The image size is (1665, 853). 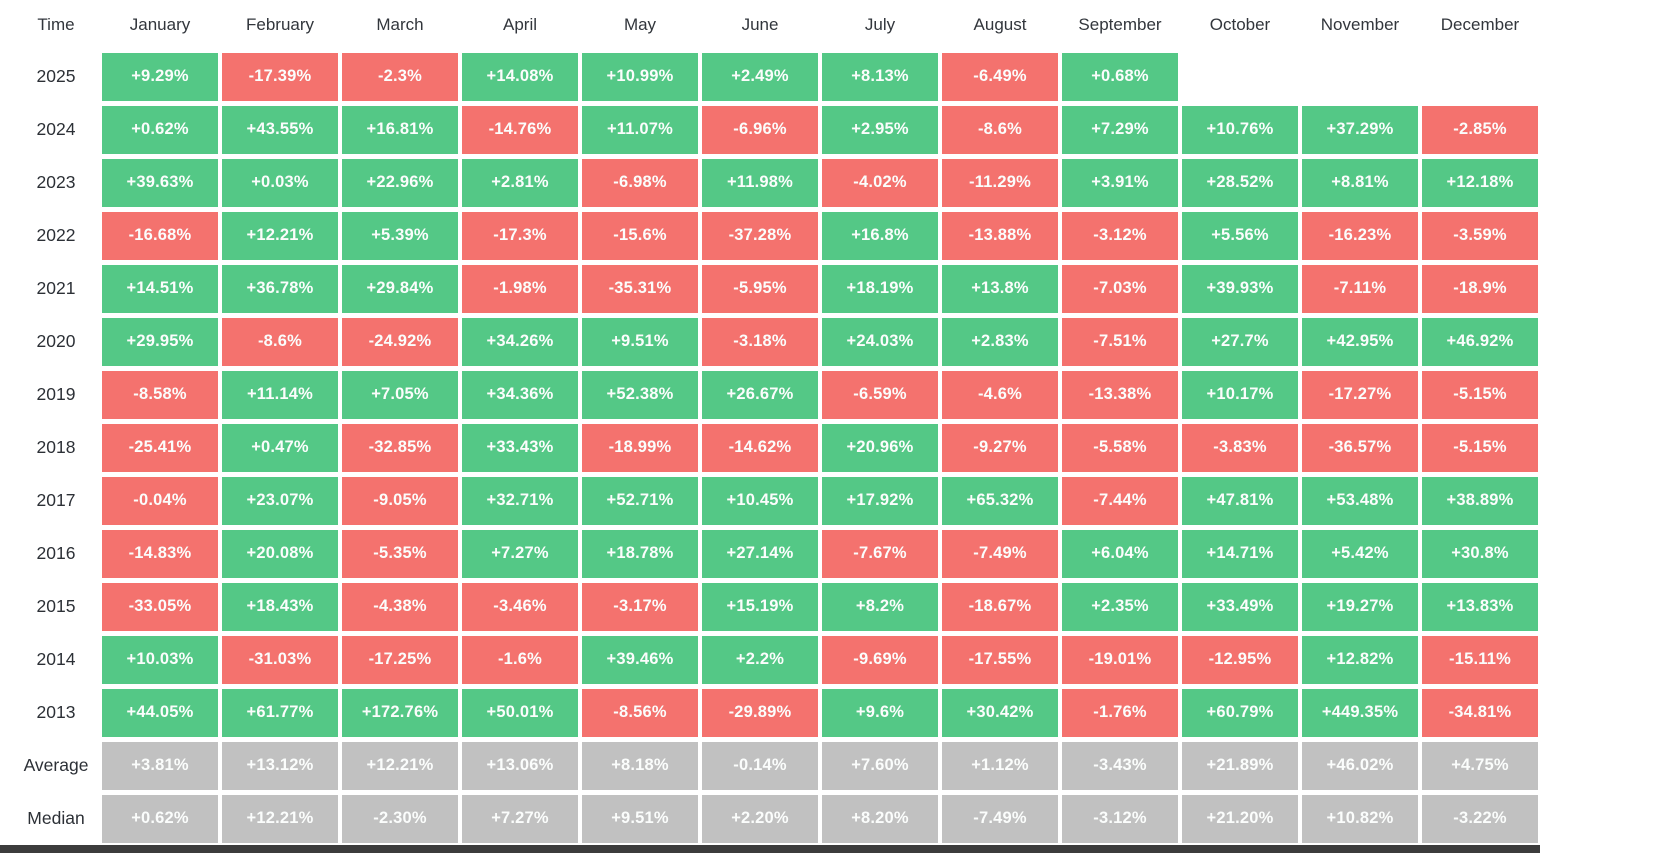 I want to click on return-cell-2025-april: +14.08%, so click(x=520, y=76).